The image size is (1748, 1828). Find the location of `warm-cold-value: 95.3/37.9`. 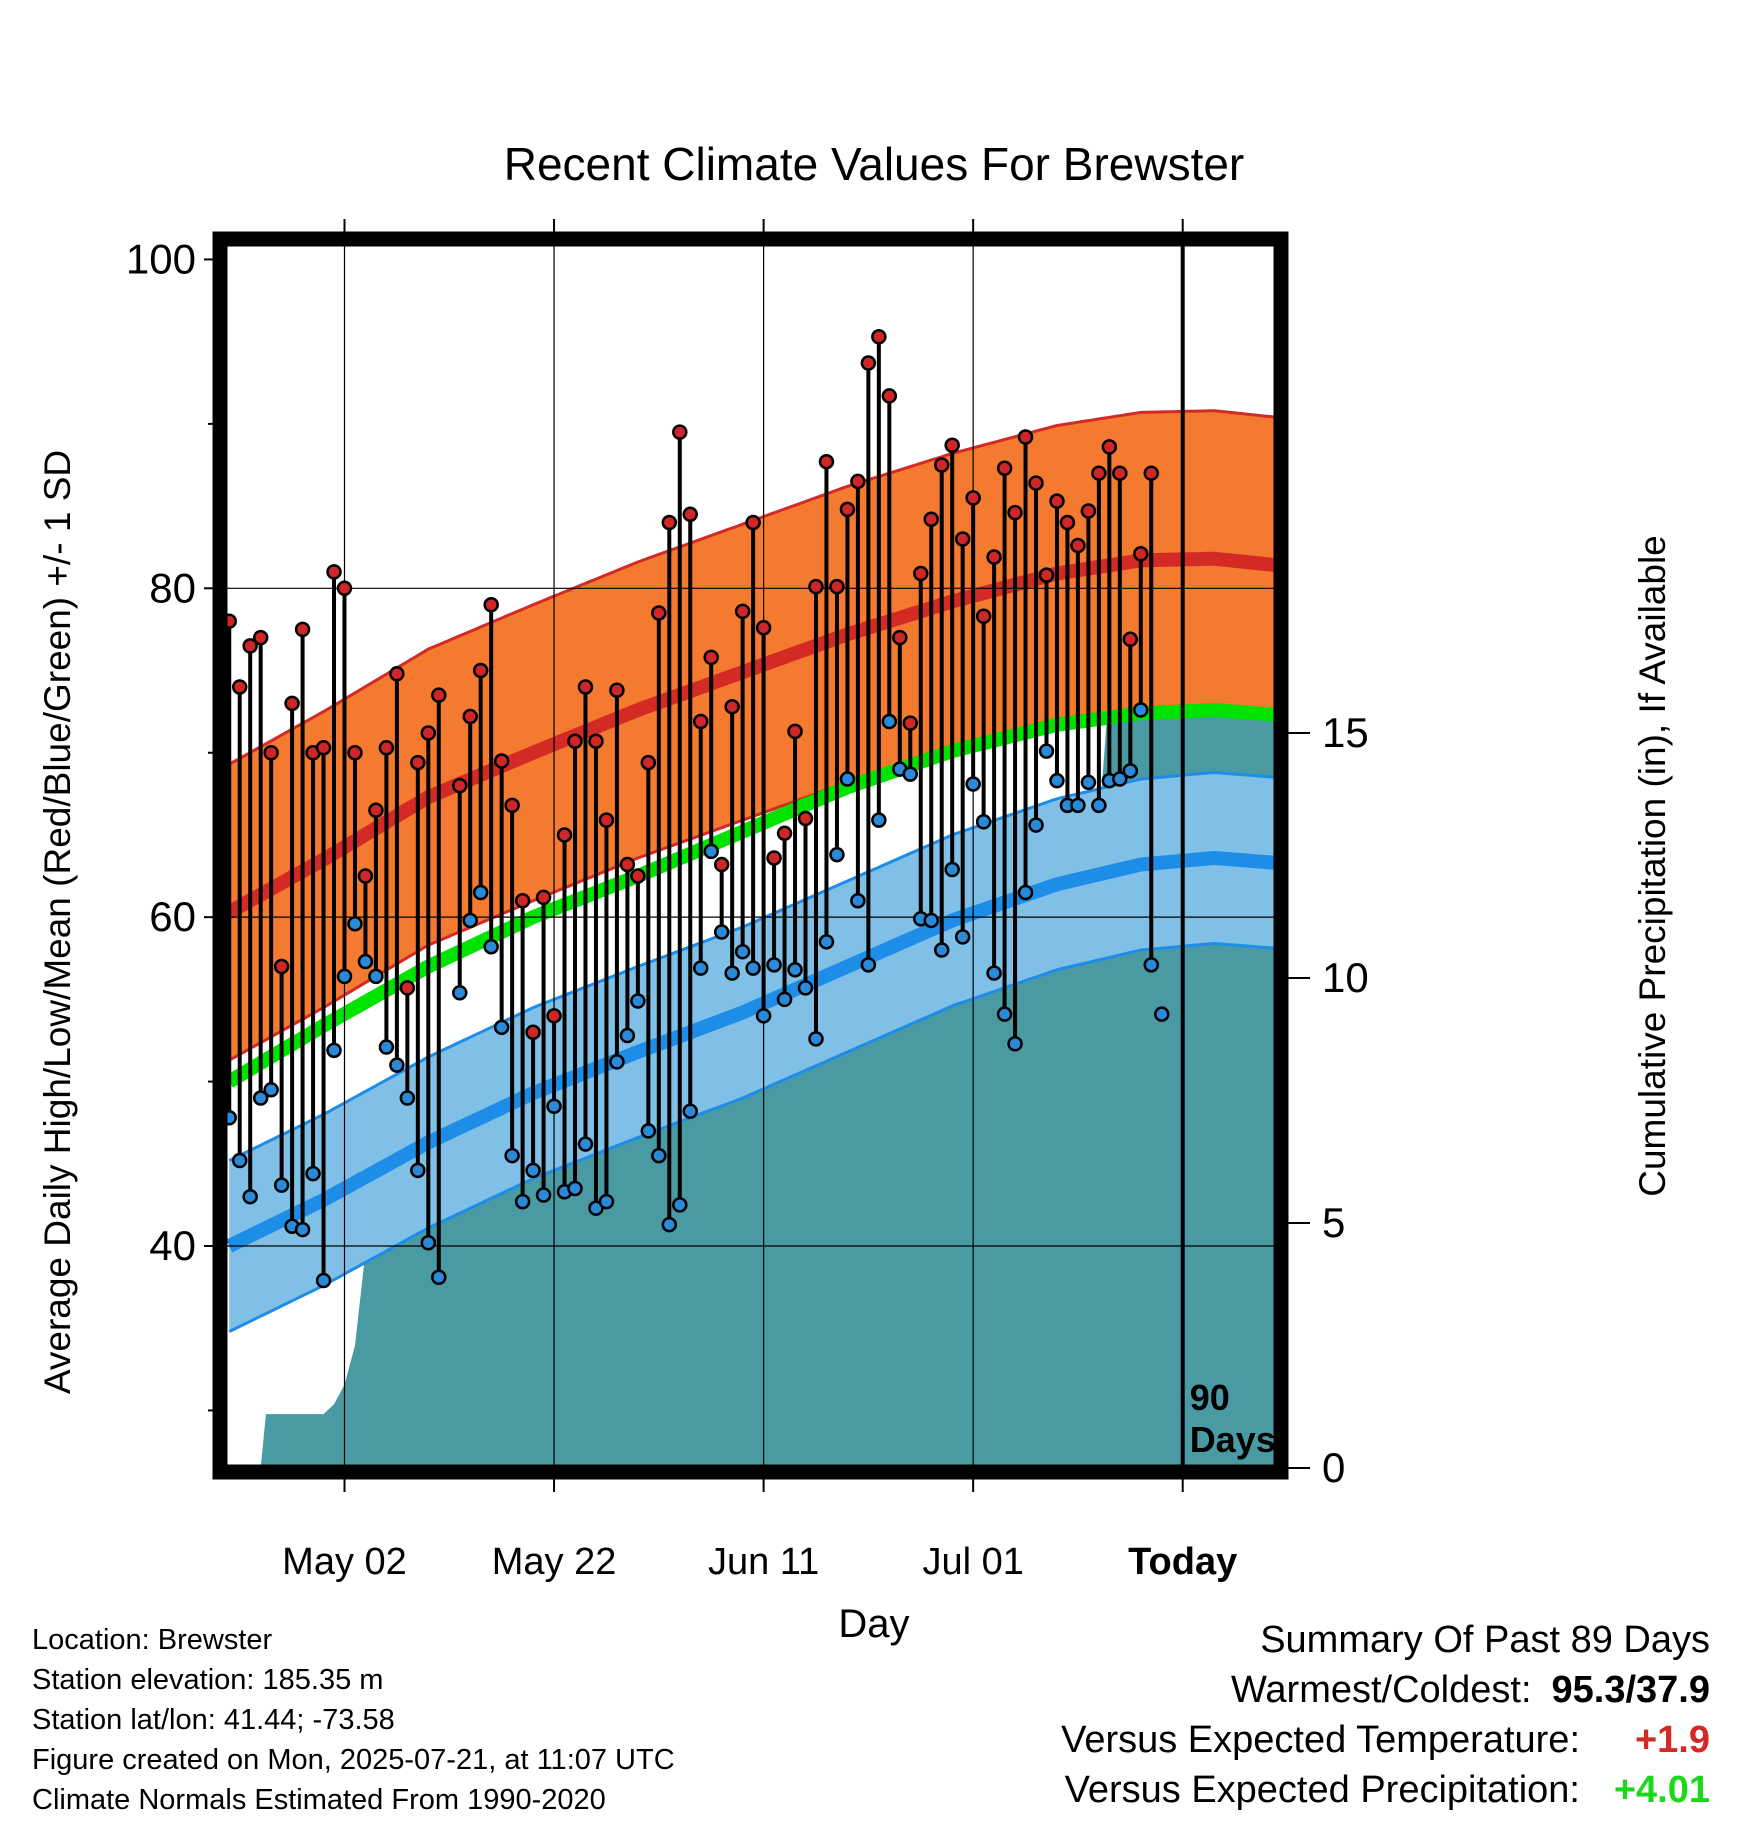

warm-cold-value: 95.3/37.9 is located at coordinates (1630, 1690).